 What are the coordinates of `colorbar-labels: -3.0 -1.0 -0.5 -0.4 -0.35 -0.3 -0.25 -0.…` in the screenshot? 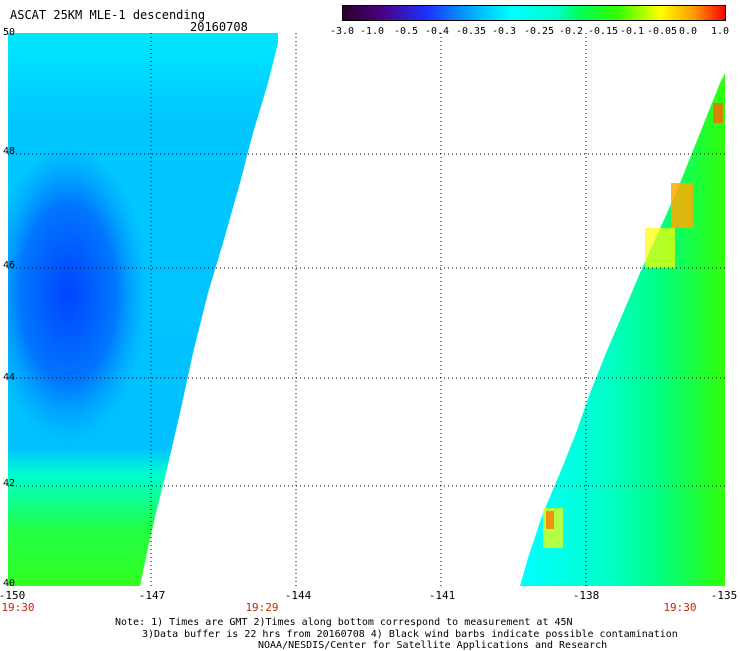 It's located at (530, 33).